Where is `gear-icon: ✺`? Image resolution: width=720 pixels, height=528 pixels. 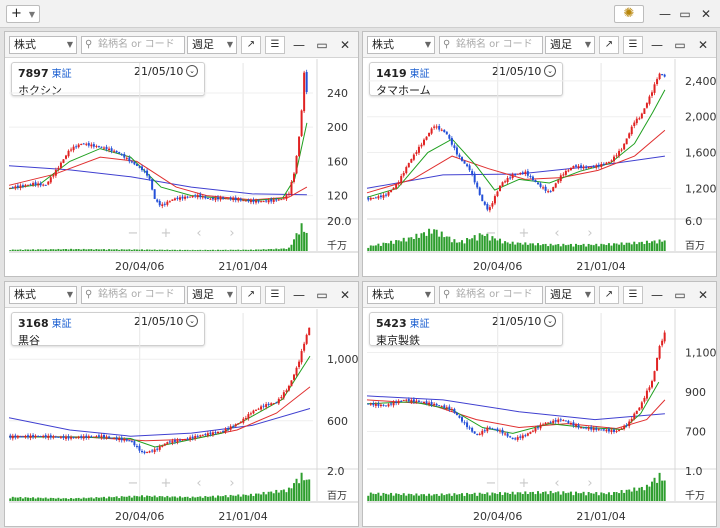 gear-icon: ✺ is located at coordinates (629, 14).